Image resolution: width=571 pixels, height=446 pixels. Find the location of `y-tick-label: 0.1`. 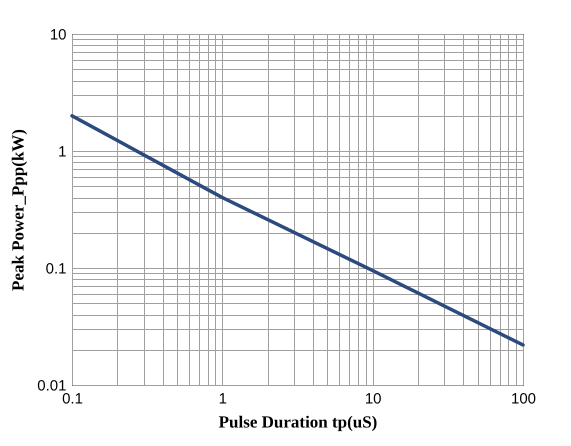

y-tick-label: 0.1 is located at coordinates (56, 269).